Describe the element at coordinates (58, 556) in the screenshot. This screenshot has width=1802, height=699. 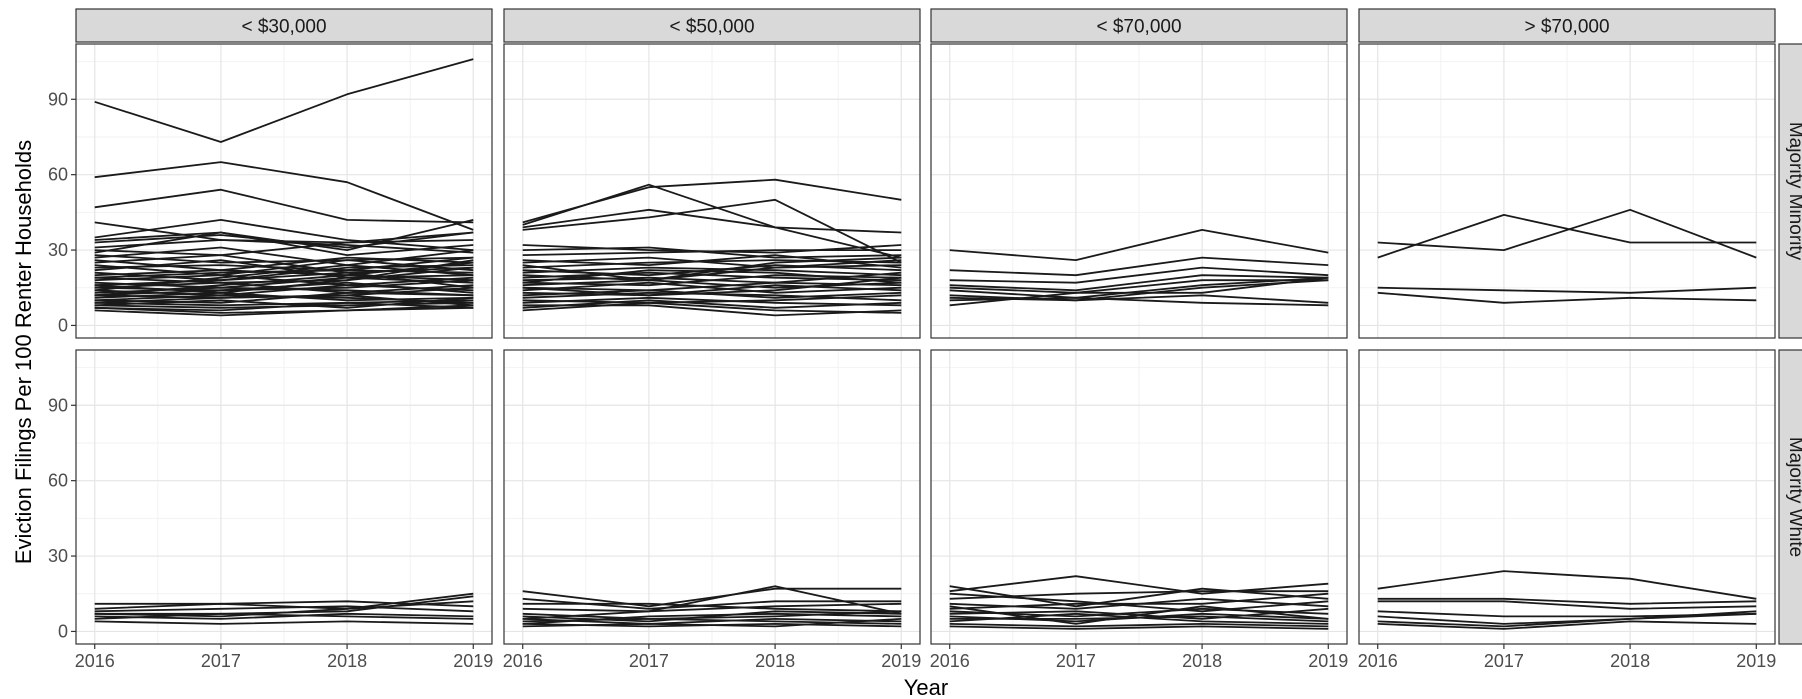
I see `y-tick-label: 30` at that location.